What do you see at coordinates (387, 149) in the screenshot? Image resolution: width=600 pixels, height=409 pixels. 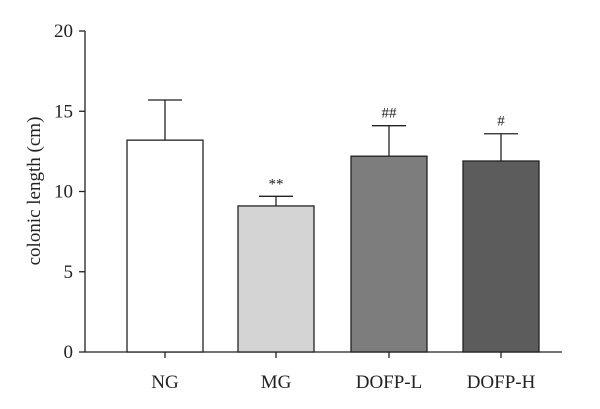 I see `significance-annotations: **###` at bounding box center [387, 149].